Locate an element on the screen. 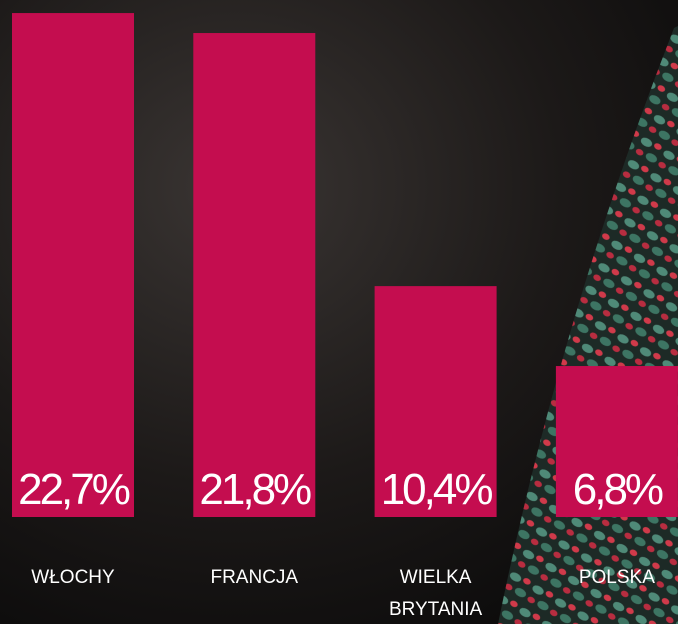  value-label: 6,8% is located at coordinates (618, 489).